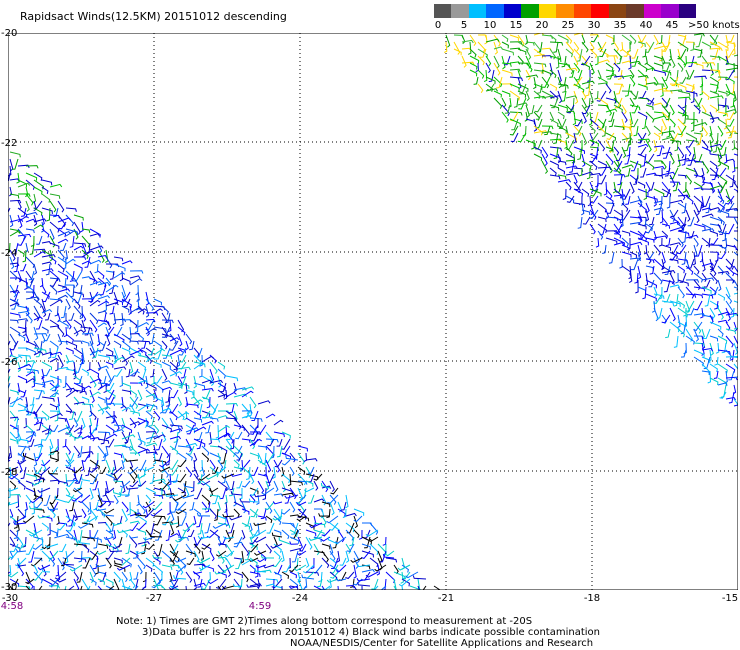 The image size is (740, 650). I want to click on legend-label: 15, so click(516, 25).